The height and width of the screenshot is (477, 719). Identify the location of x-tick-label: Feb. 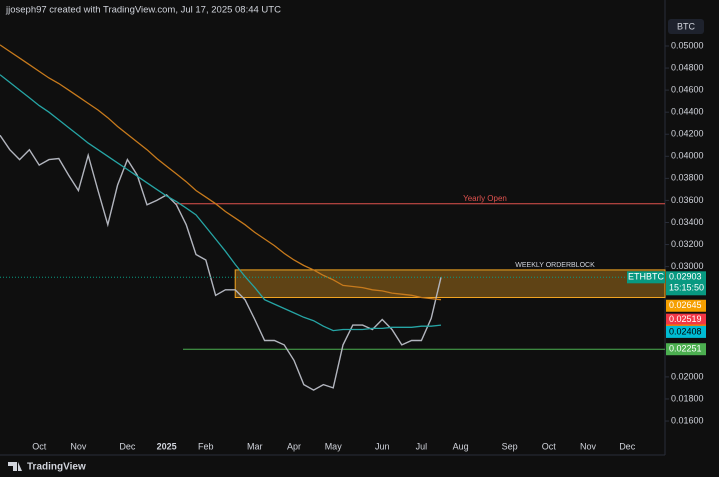
(206, 446).